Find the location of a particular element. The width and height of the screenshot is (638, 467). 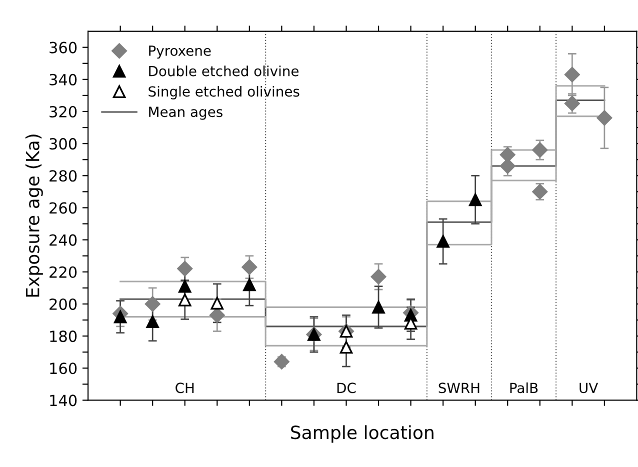

y-tick-label: 360 is located at coordinates (63, 48).